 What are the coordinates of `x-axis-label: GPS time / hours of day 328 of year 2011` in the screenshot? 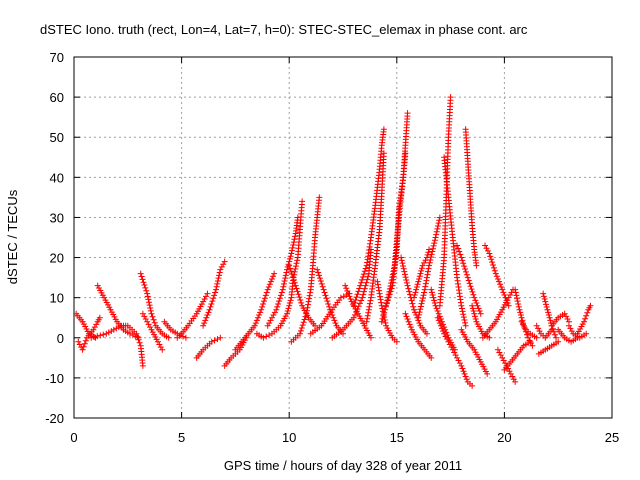 It's located at (343, 465).